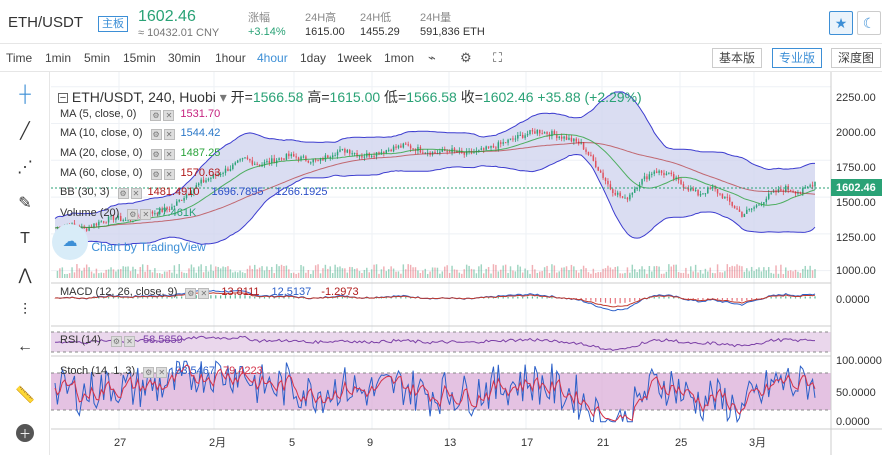  What do you see at coordinates (129, 242) in the screenshot?
I see `tradingview-watermark: ☁ Chart by TradingView` at bounding box center [129, 242].